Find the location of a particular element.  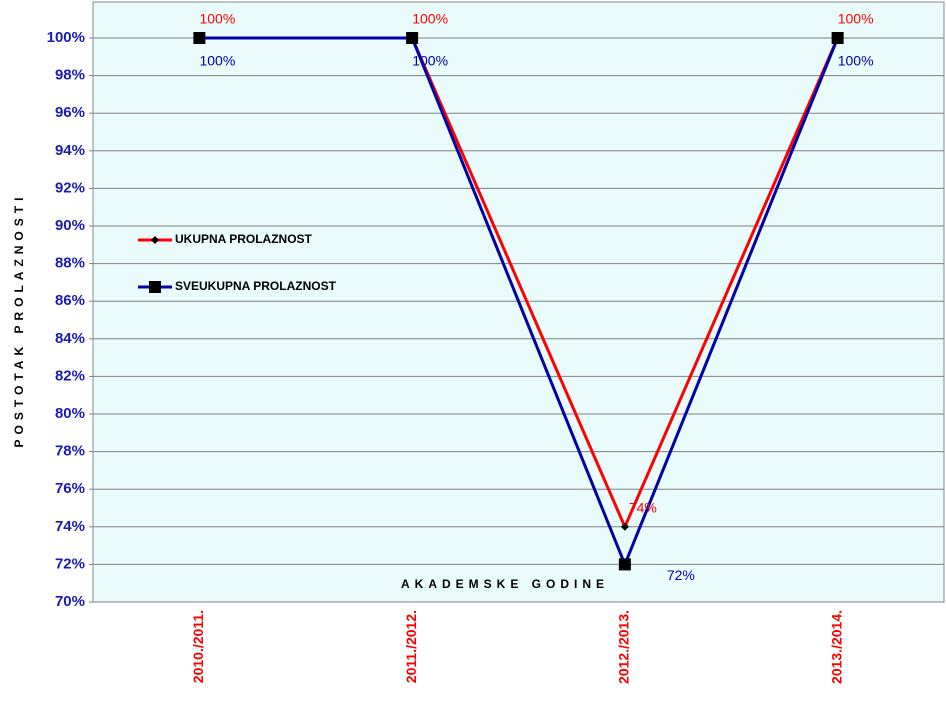

y-tick-label: 96% is located at coordinates (70, 112).